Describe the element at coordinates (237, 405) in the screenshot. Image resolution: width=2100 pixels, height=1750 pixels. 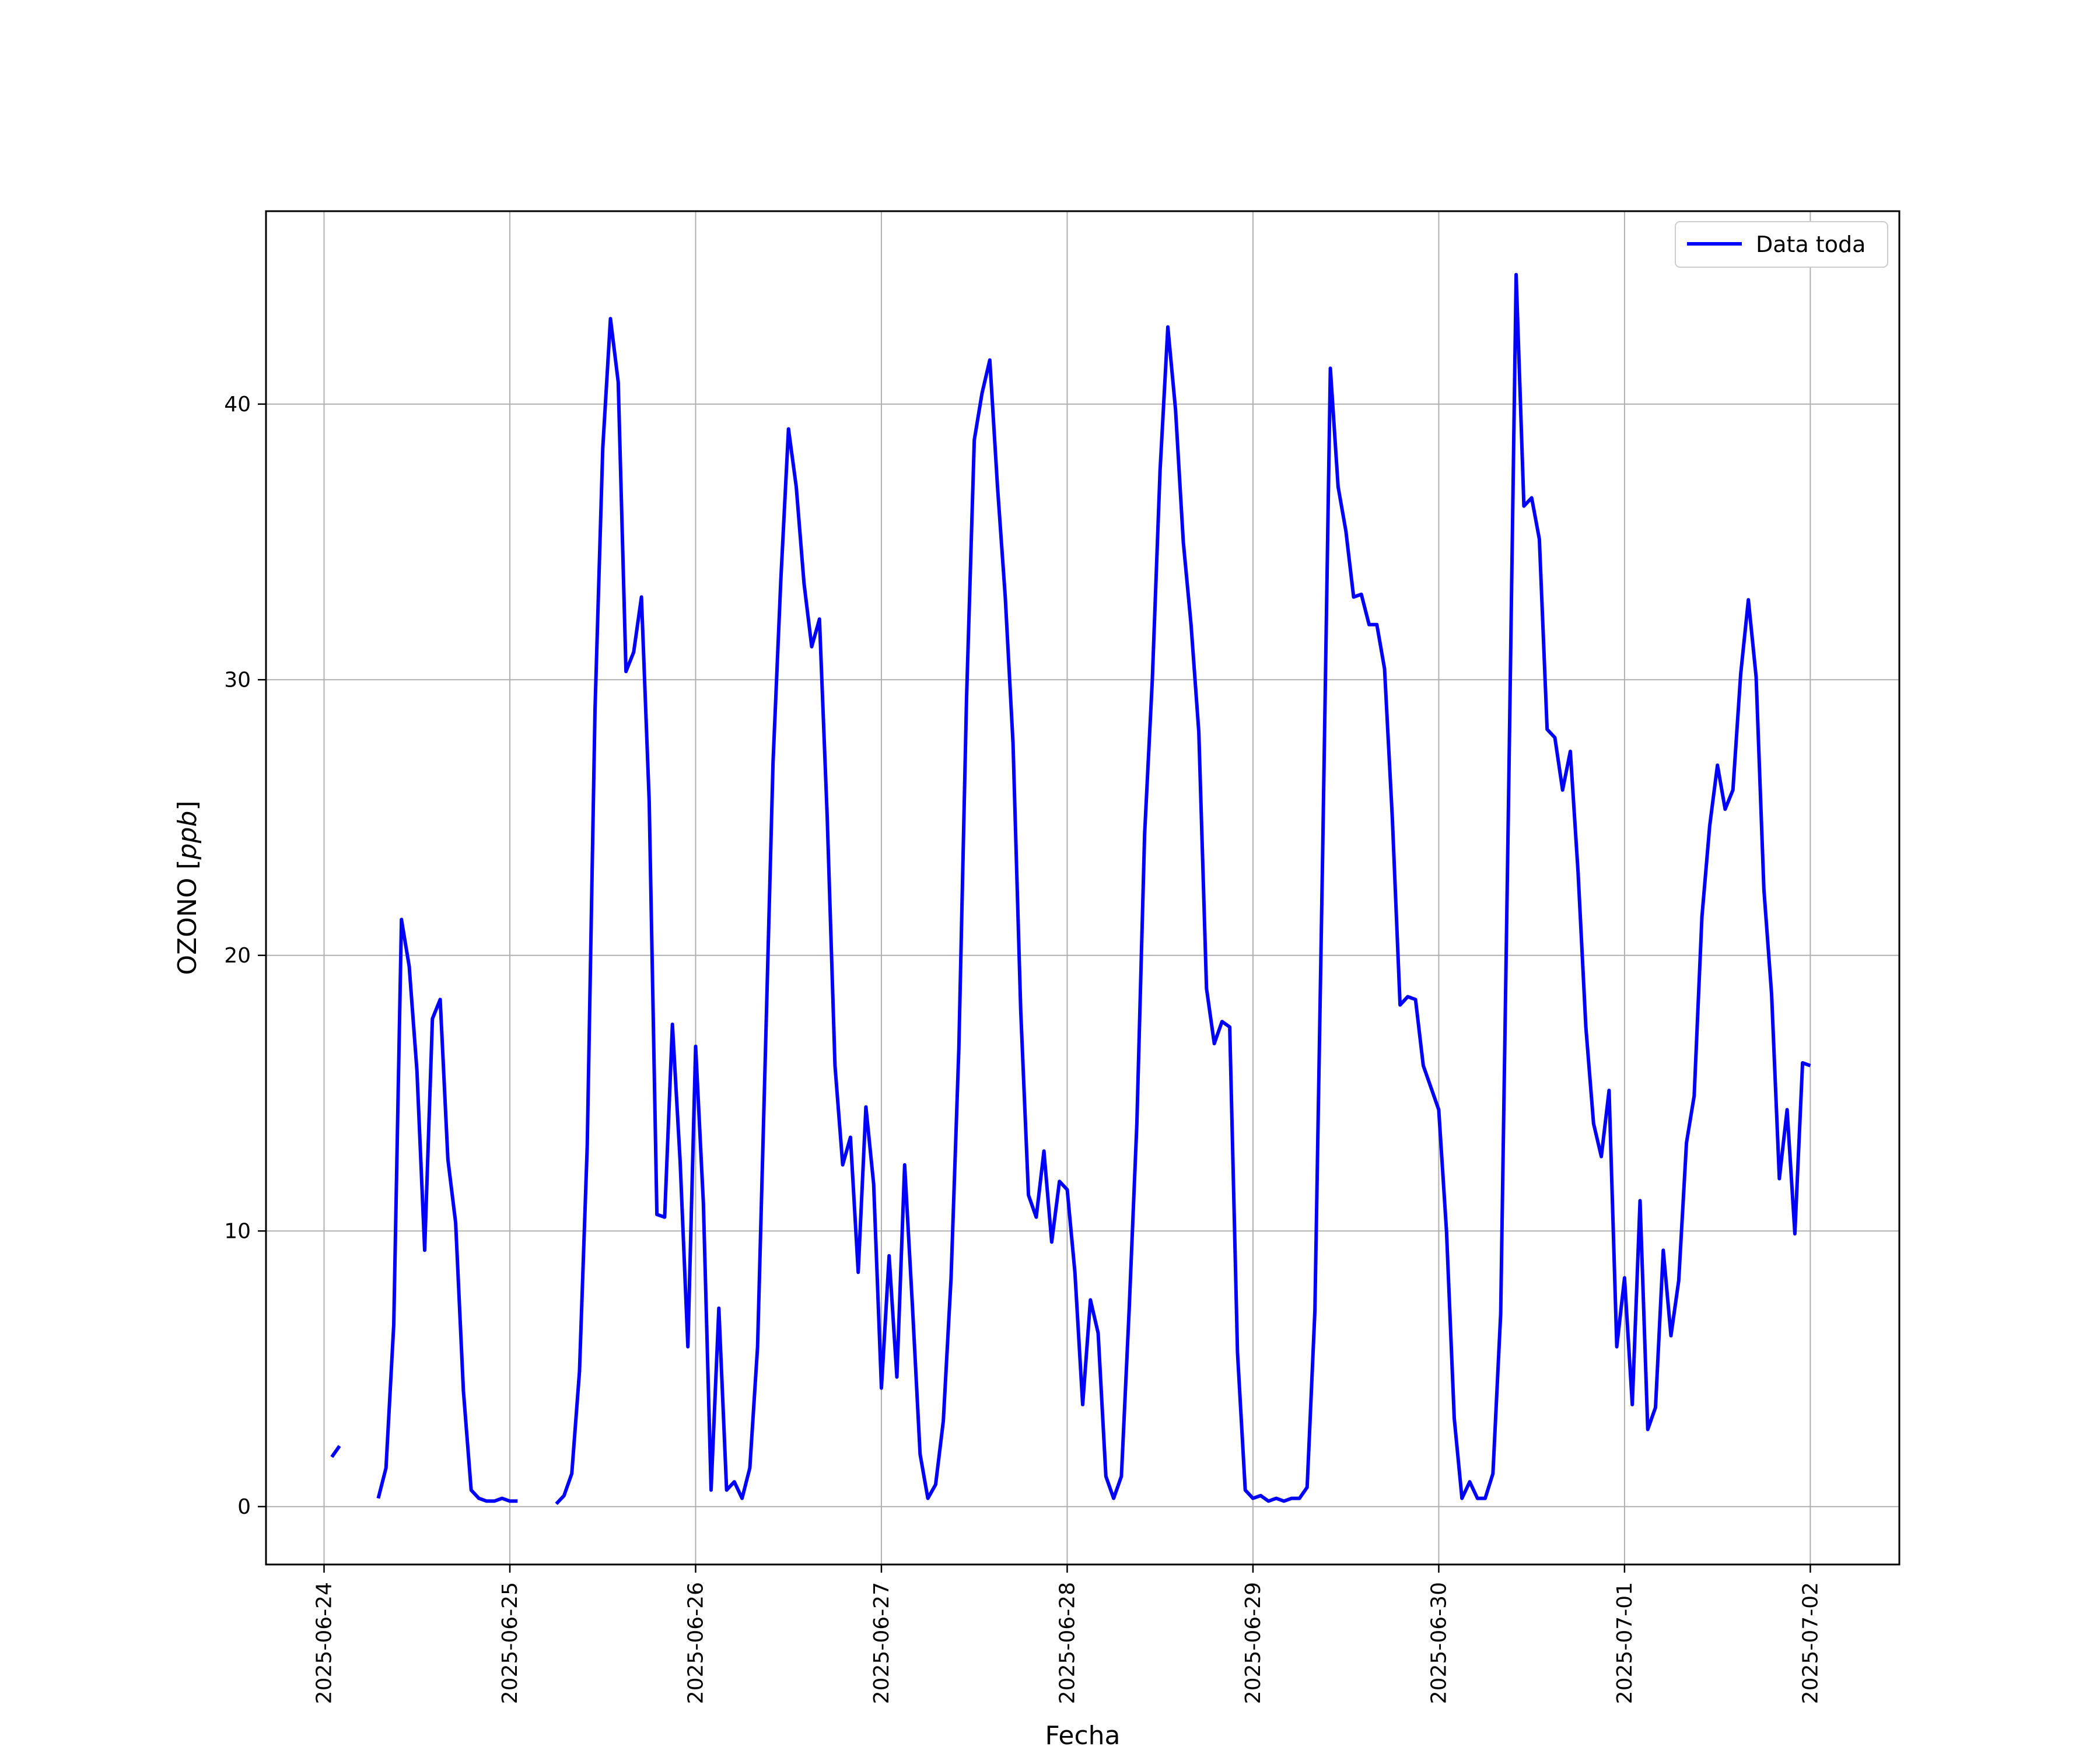
I see `y-tick-label: 40` at that location.